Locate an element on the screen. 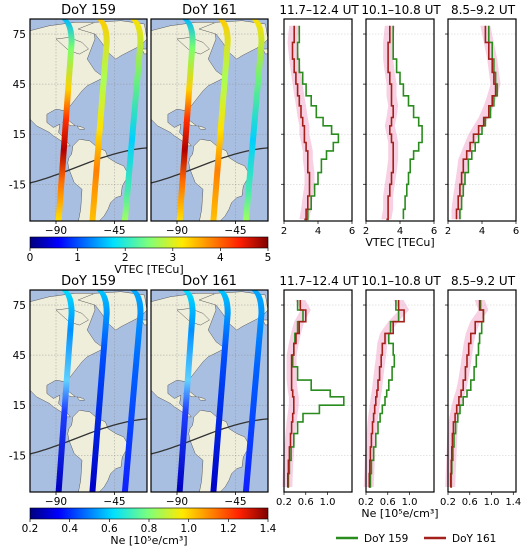  colorbar-label: Ne [10⁵e/cm³] is located at coordinates (148, 540).